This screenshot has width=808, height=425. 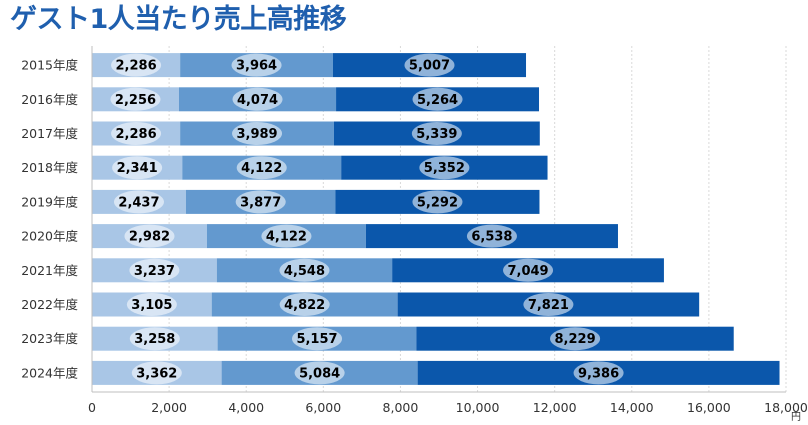 I want to click on x-tick-label: 4,000, so click(x=246, y=407).